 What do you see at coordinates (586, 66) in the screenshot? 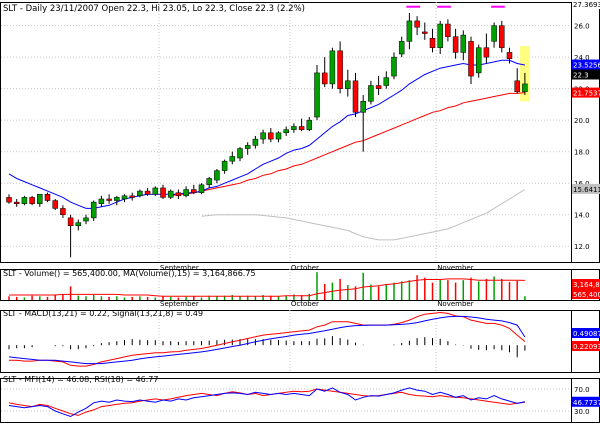
I see `price-last-ma-short: 23.5256` at bounding box center [586, 66].